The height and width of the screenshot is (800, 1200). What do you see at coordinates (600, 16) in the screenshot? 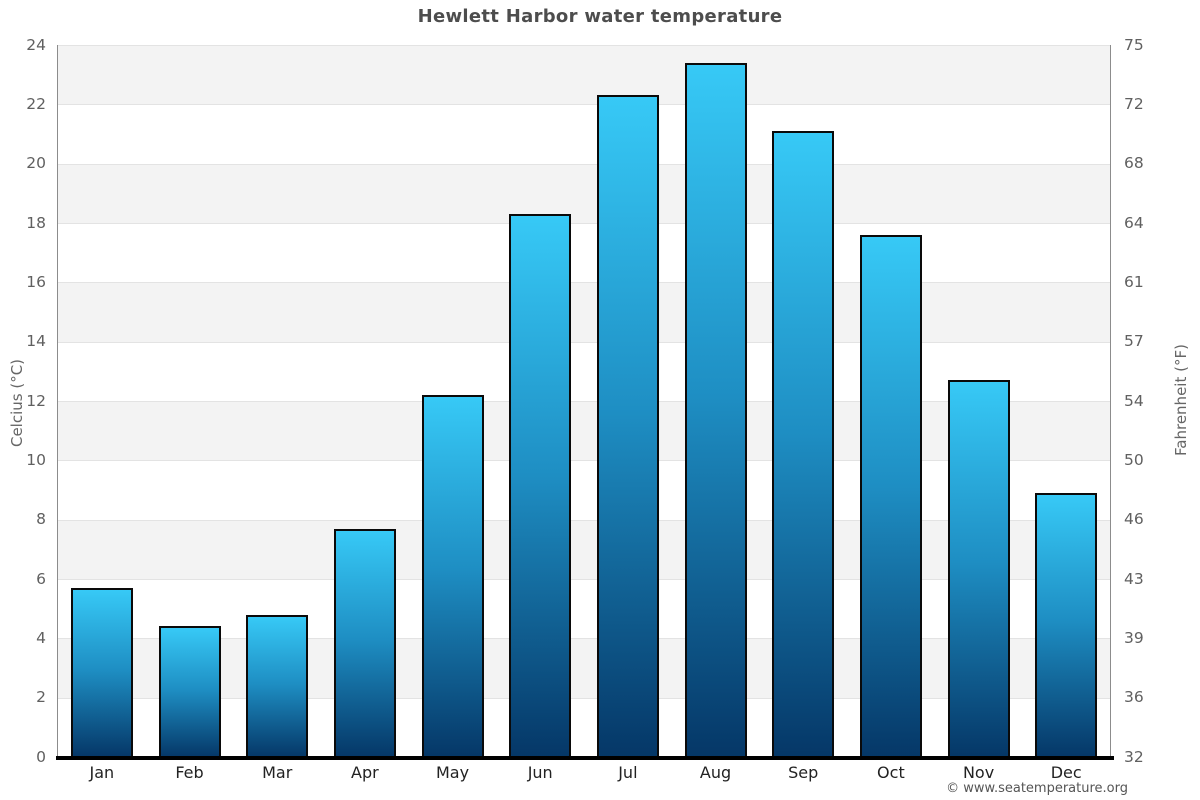
I see `chart-title: Hewlett Harbor water temperature` at bounding box center [600, 16].